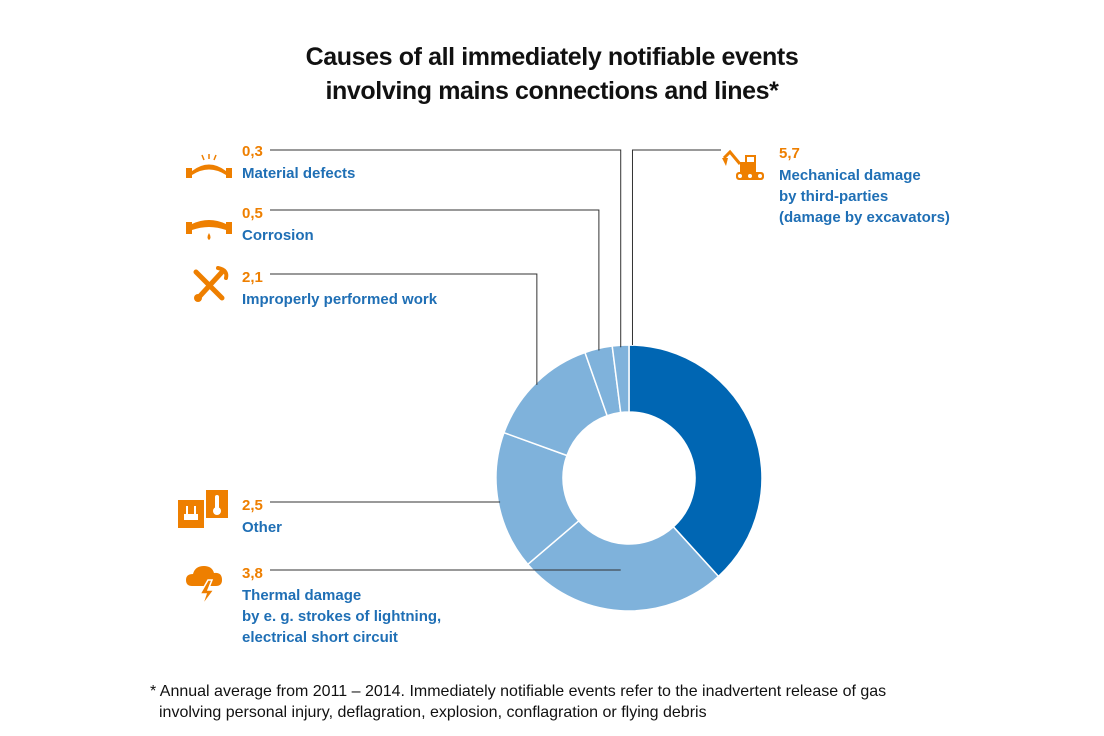  Describe the element at coordinates (203, 509) in the screenshot. I see `plug-thermometer-icon` at that location.